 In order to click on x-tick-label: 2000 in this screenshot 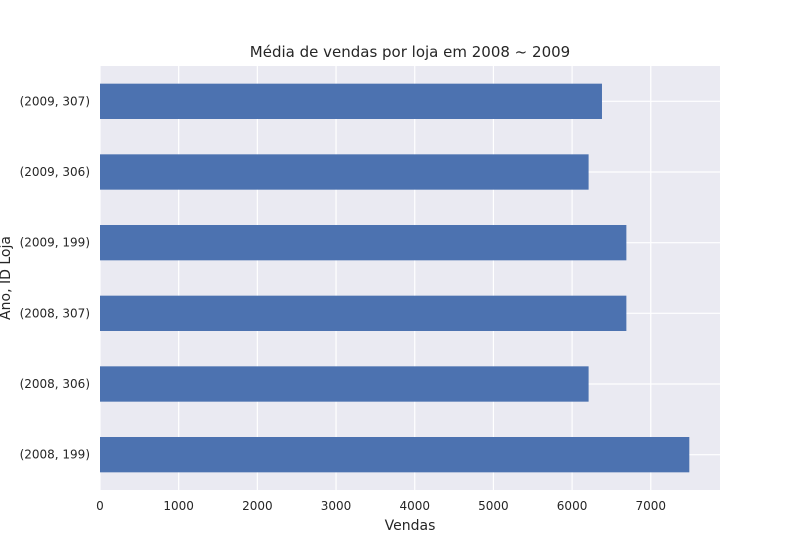, I will do `click(257, 506)`.